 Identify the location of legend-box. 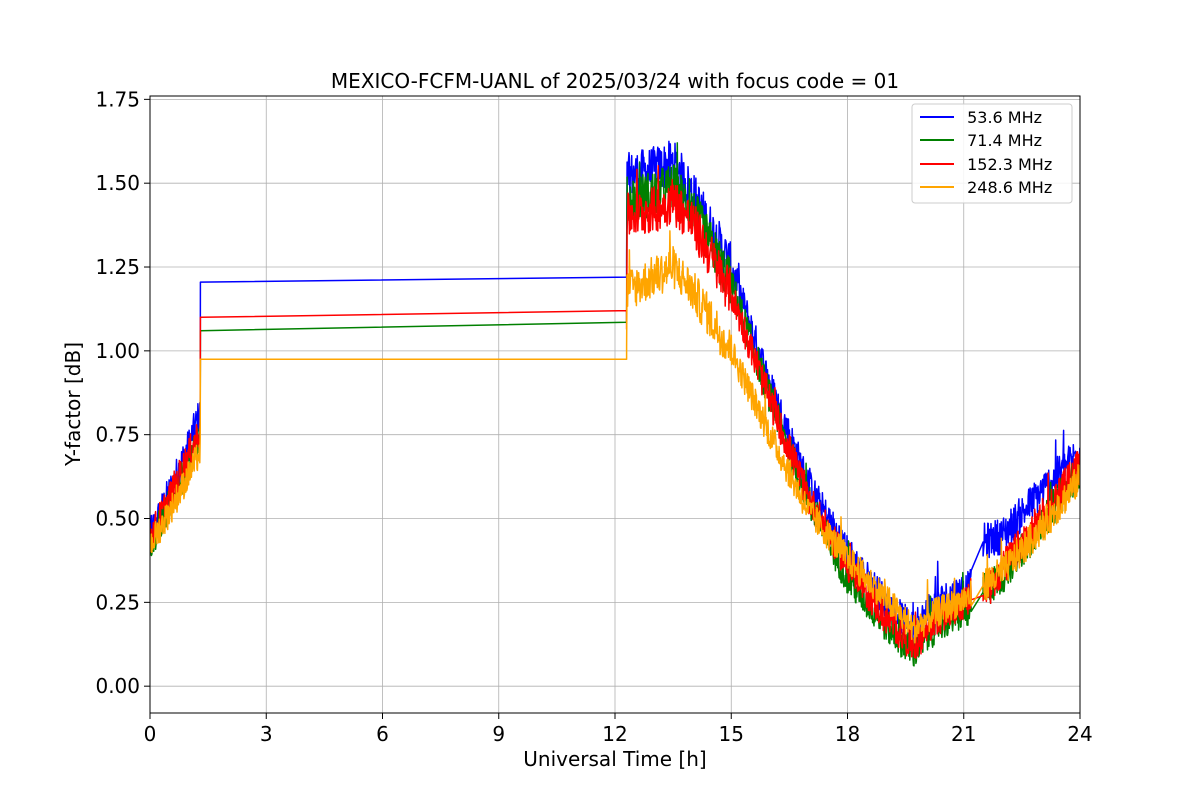
(992, 153).